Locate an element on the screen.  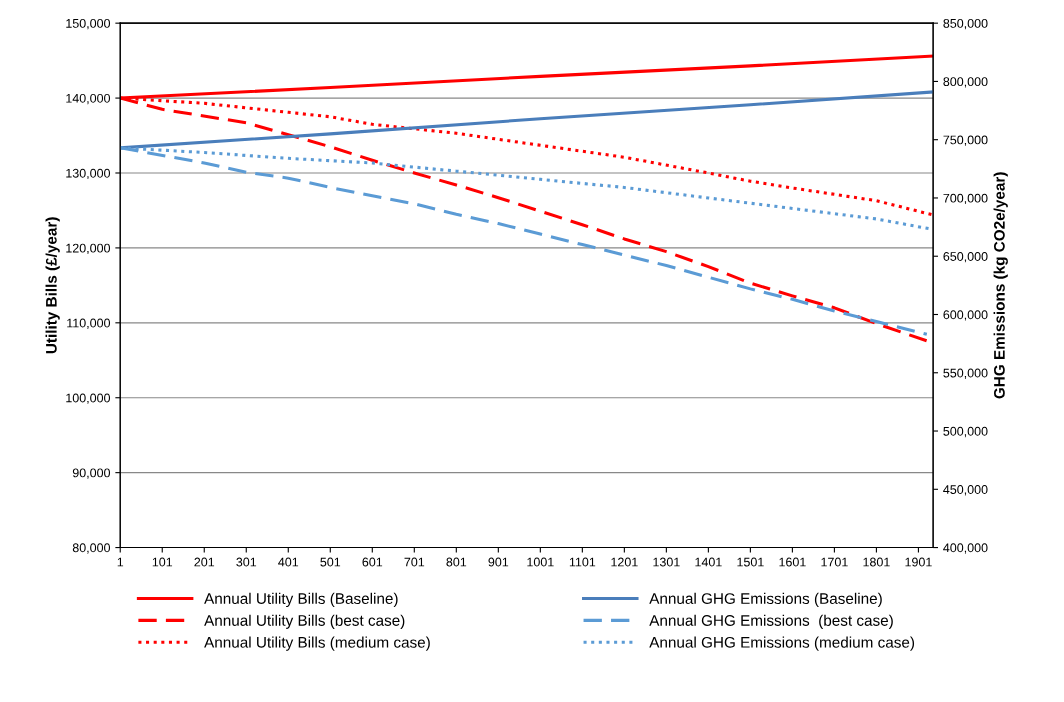
x-tick-label: 1101 is located at coordinates (582, 562).